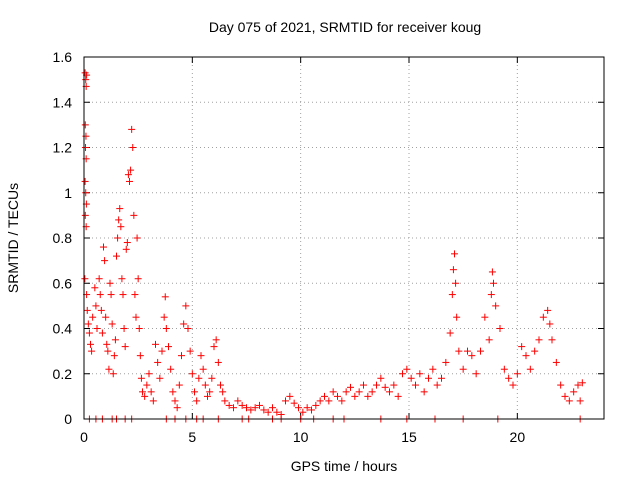  What do you see at coordinates (63, 374) in the screenshot?
I see `y-tick-label: 0.2` at bounding box center [63, 374].